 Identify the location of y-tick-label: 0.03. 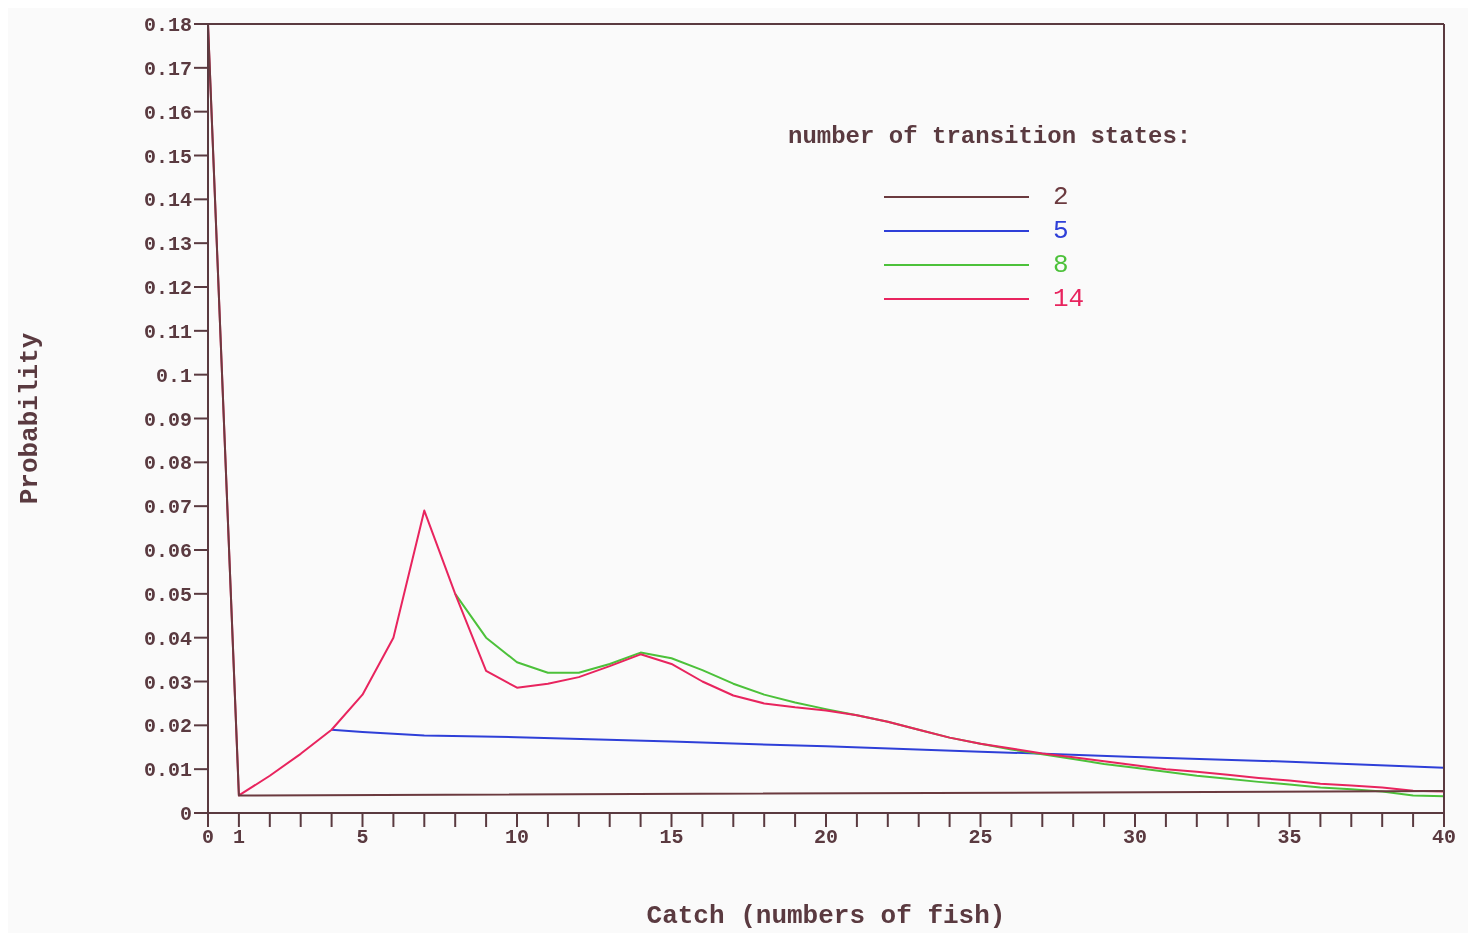
(167, 683).